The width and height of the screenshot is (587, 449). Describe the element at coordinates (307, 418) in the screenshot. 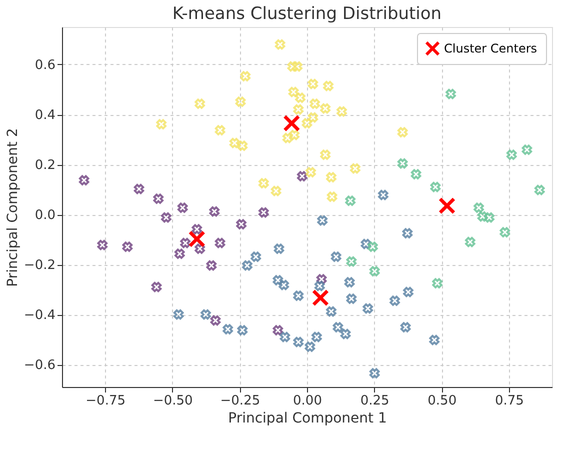

I see `x-axis-title: Principal Component 1` at that location.